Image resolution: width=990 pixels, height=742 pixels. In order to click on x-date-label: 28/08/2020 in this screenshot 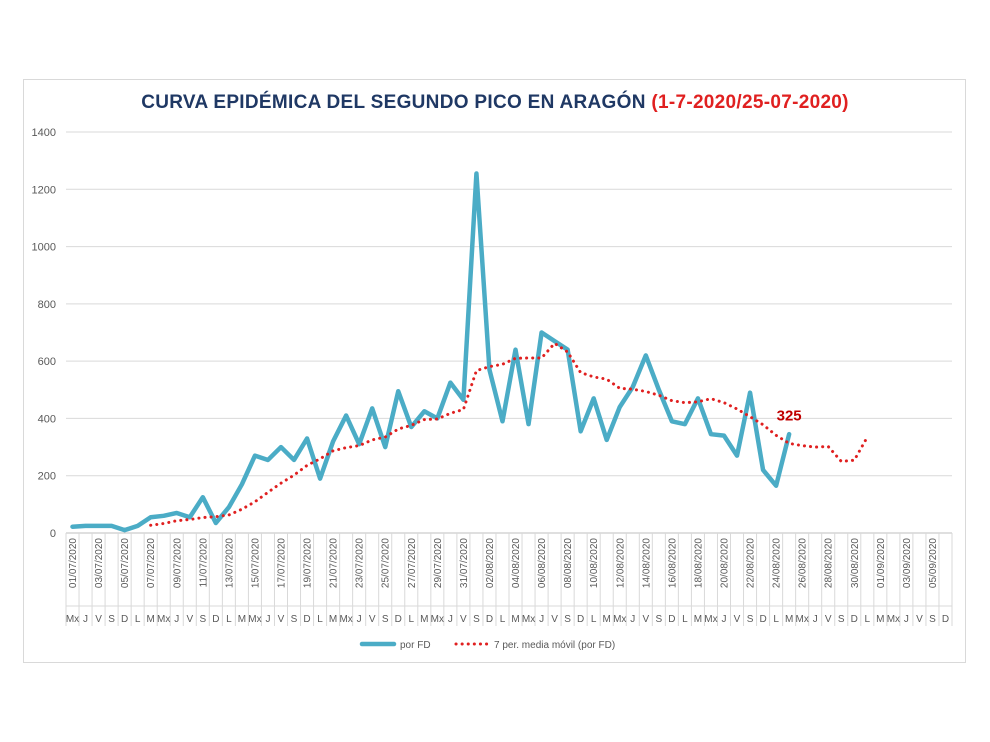, I will do `click(829, 563)`.